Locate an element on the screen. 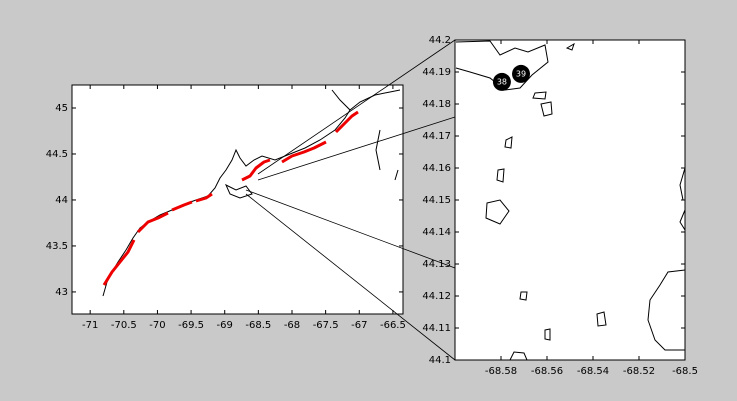 Image resolution: width=737 pixels, height=401 pixels. point-label: 39 is located at coordinates (521, 73).